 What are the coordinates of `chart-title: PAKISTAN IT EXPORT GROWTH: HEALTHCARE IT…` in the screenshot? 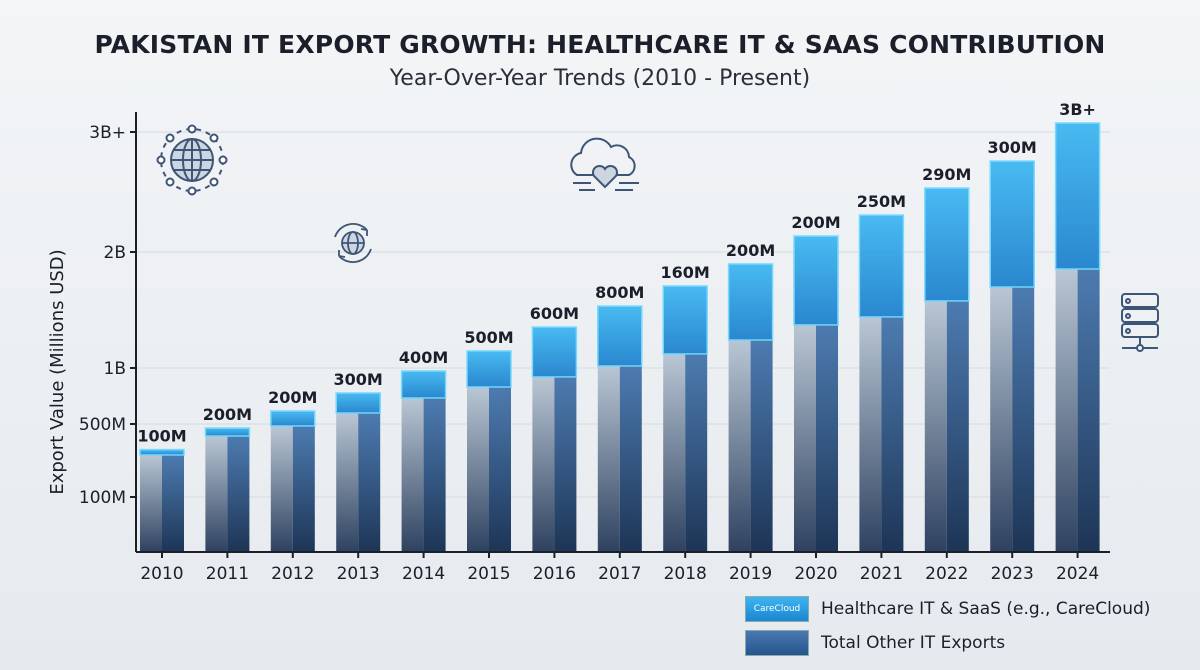 It's located at (600, 44).